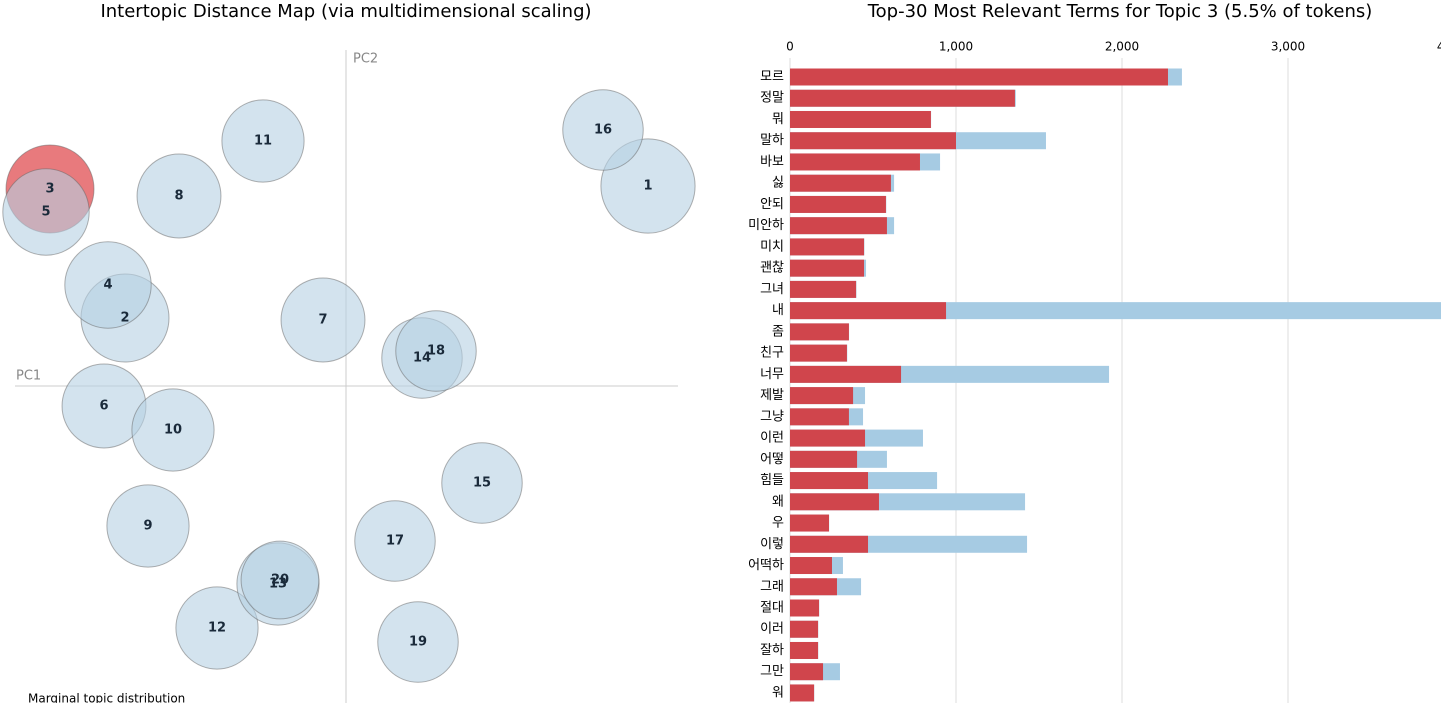  I want to click on topic-label: 19, so click(418, 642).